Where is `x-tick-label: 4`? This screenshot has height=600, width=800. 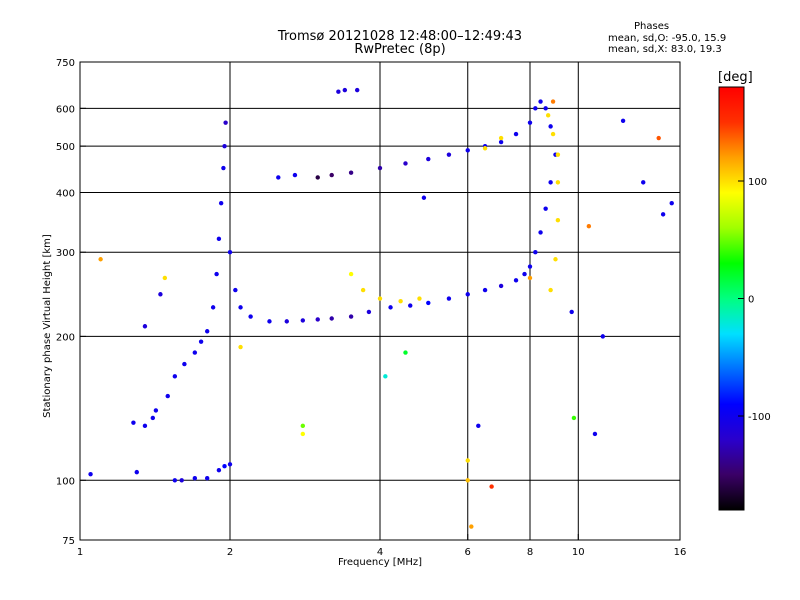 x-tick-label: 4 is located at coordinates (380, 552).